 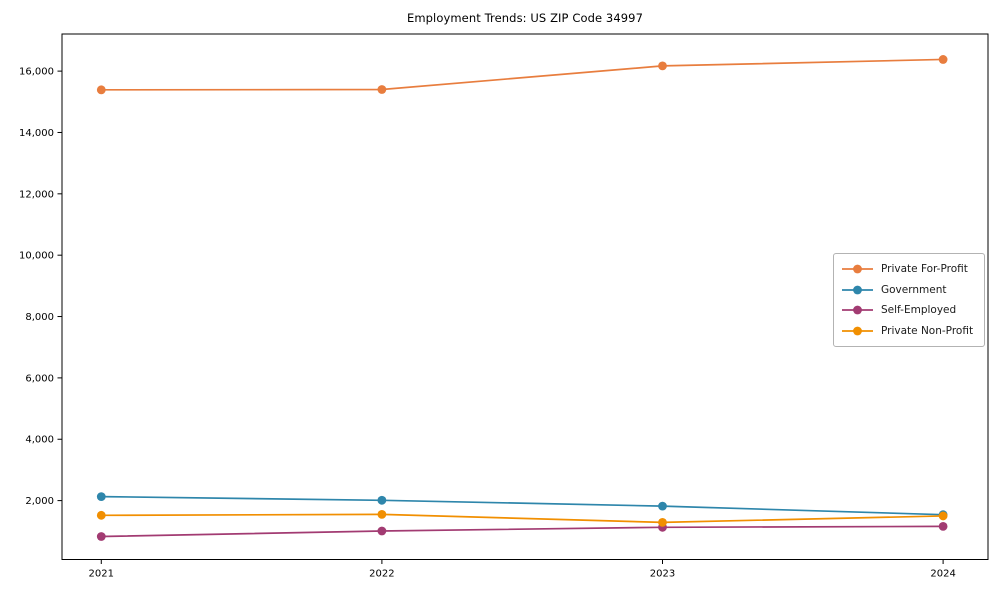 I want to click on y-tick-label: 12,000, so click(x=36, y=194).